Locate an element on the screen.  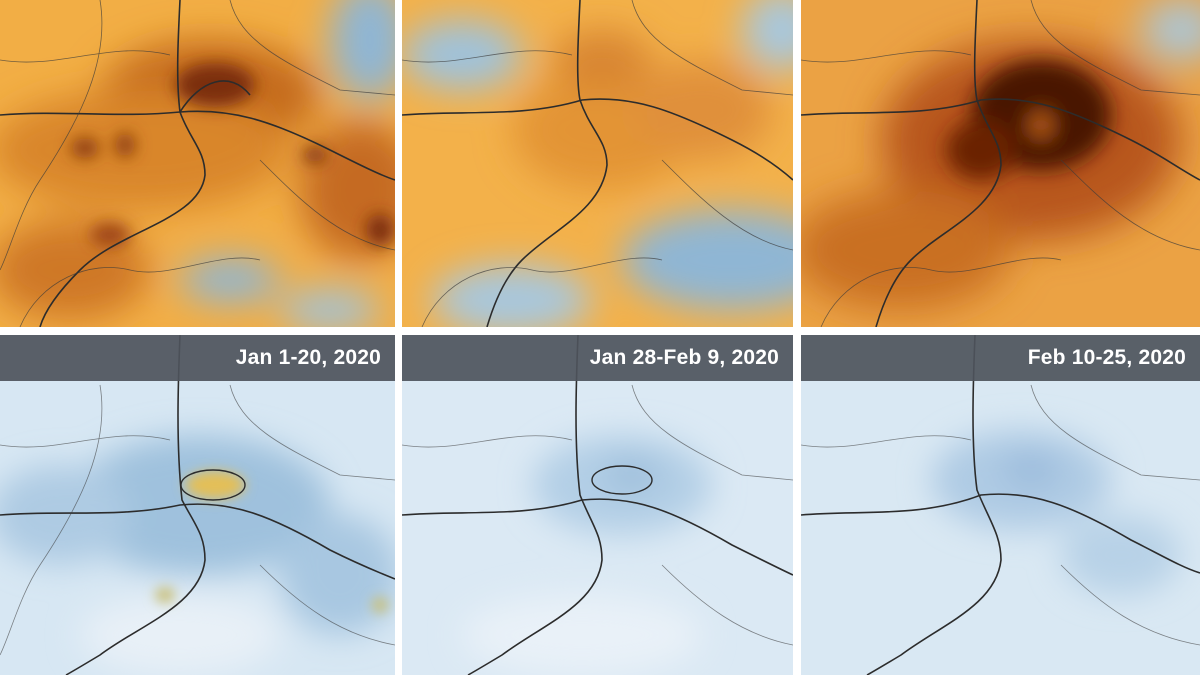
period-label-2: Jan 28-Feb 9, 2020 is located at coordinates (597, 358).